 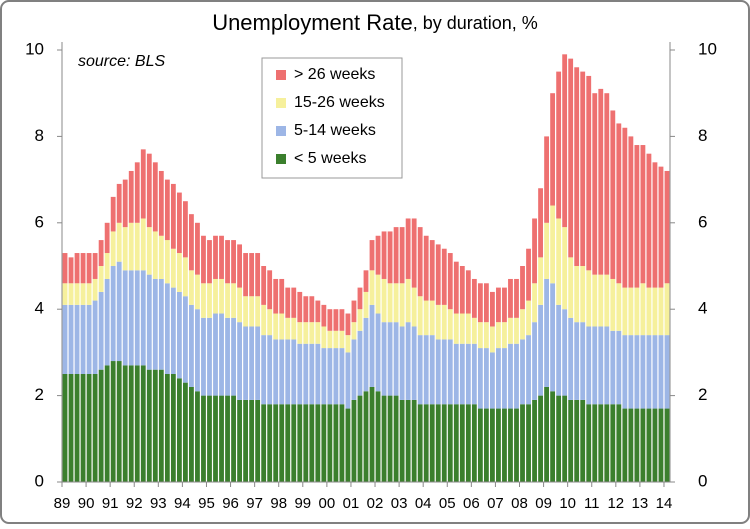 I want to click on y-tick-label: 8, so click(x=39, y=135).